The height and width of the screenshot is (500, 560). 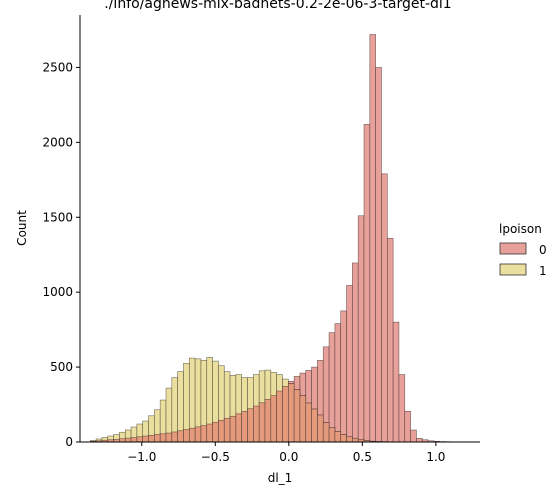 What do you see at coordinates (435, 457) in the screenshot?
I see `x-tick-label: 1.0` at bounding box center [435, 457].